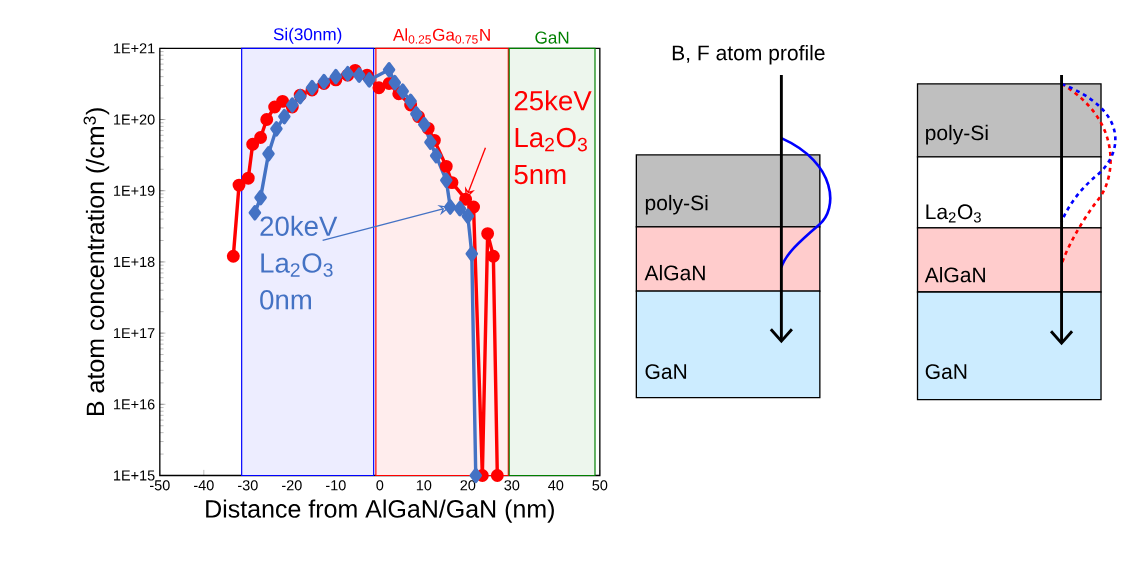 This screenshot has width=1126, height=563. What do you see at coordinates (134, 332) in the screenshot?
I see `y-tick-label: 1E+17` at bounding box center [134, 332].